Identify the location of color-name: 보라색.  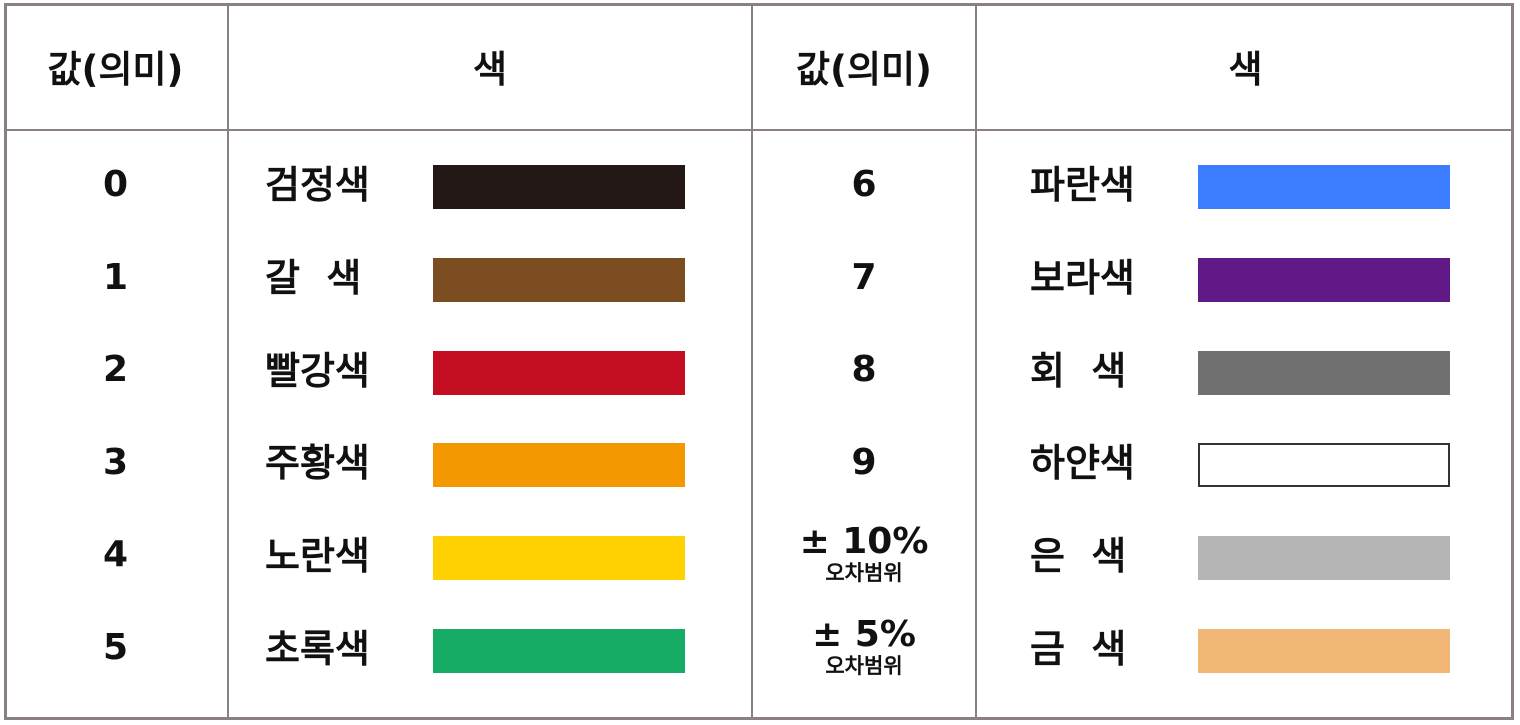
(1082, 278).